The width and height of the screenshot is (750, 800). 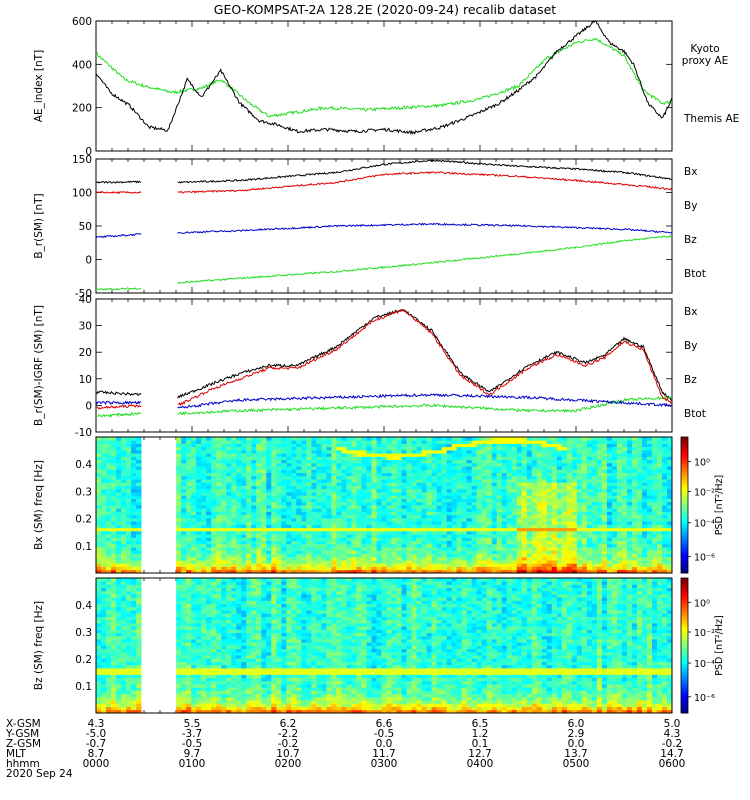 I want to click on y-tick-label: 400, so click(x=82, y=65).